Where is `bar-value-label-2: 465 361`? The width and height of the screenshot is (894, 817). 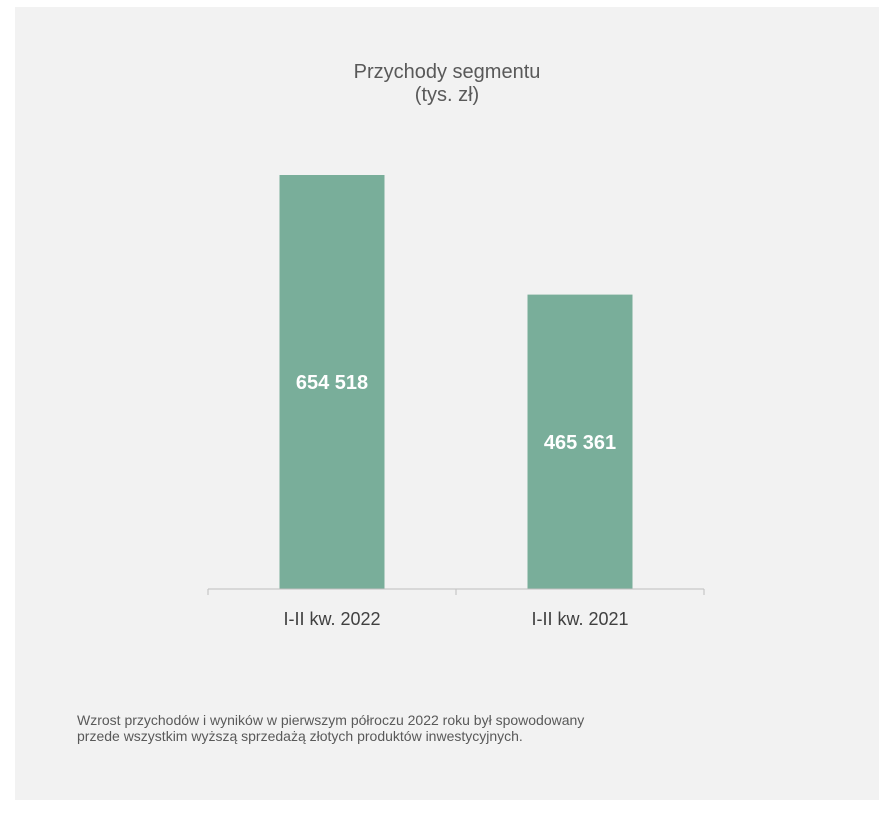 bar-value-label-2: 465 361 is located at coordinates (580, 443).